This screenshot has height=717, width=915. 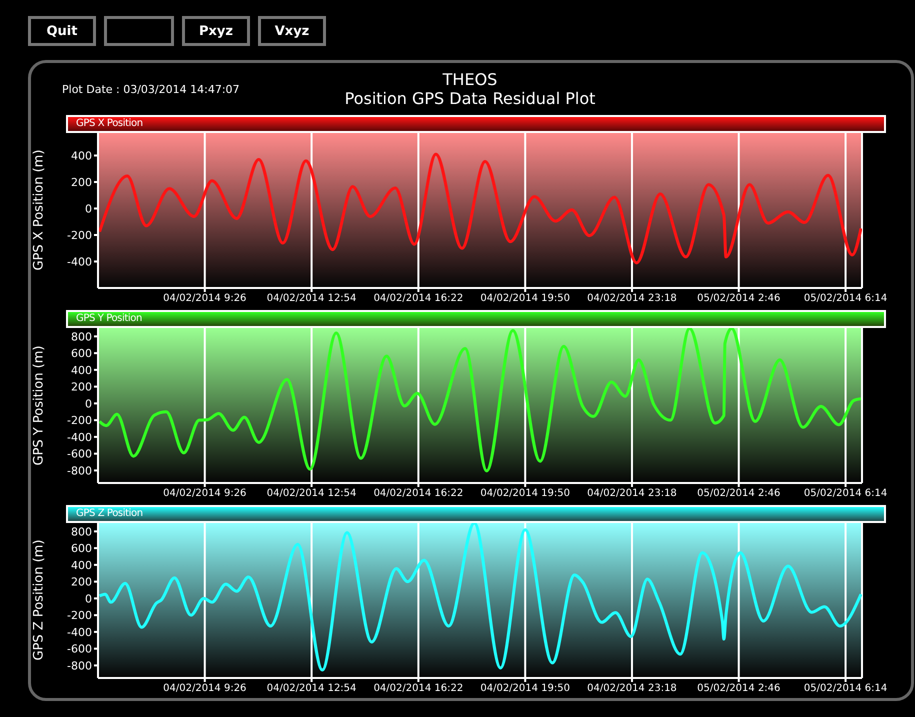 I want to click on text: Quit, so click(x=62, y=31).